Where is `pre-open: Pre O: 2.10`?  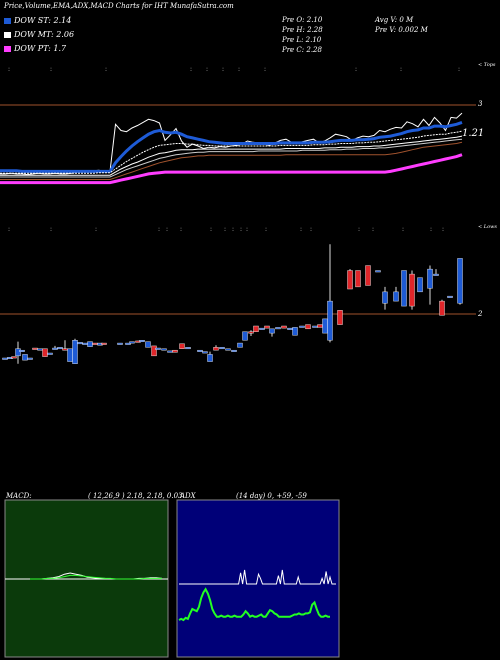
pre-open: Pre O: 2.10 is located at coordinates (302, 20).